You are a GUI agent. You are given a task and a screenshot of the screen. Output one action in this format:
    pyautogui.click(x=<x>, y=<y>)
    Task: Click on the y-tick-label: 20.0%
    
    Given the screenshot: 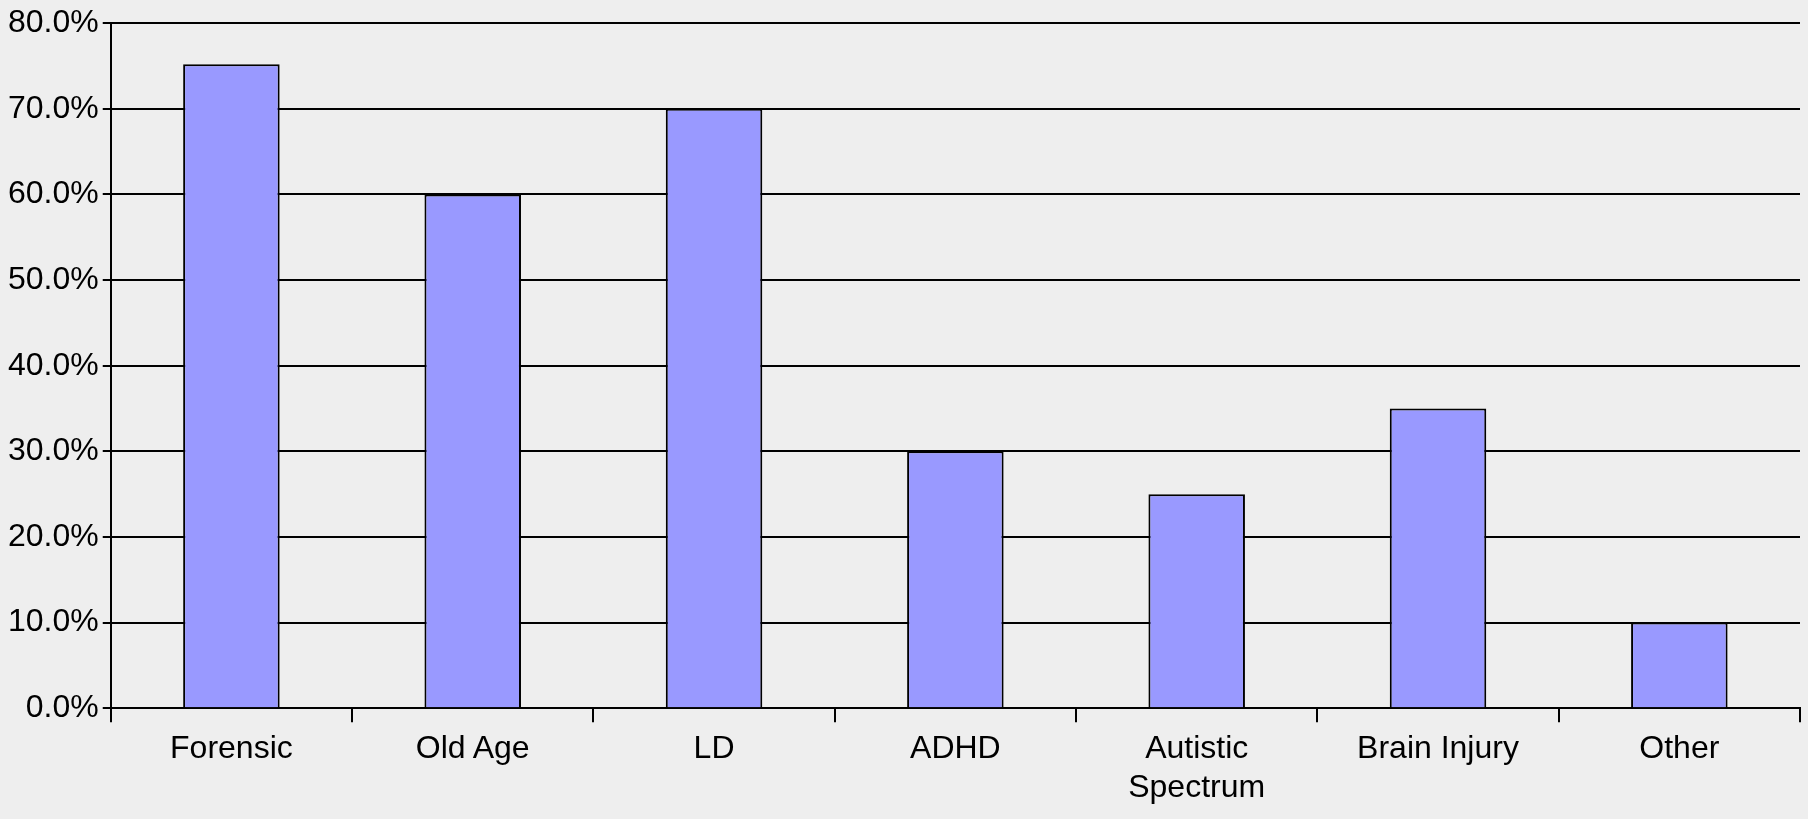 What is the action you would take?
    pyautogui.click(x=53, y=534)
    